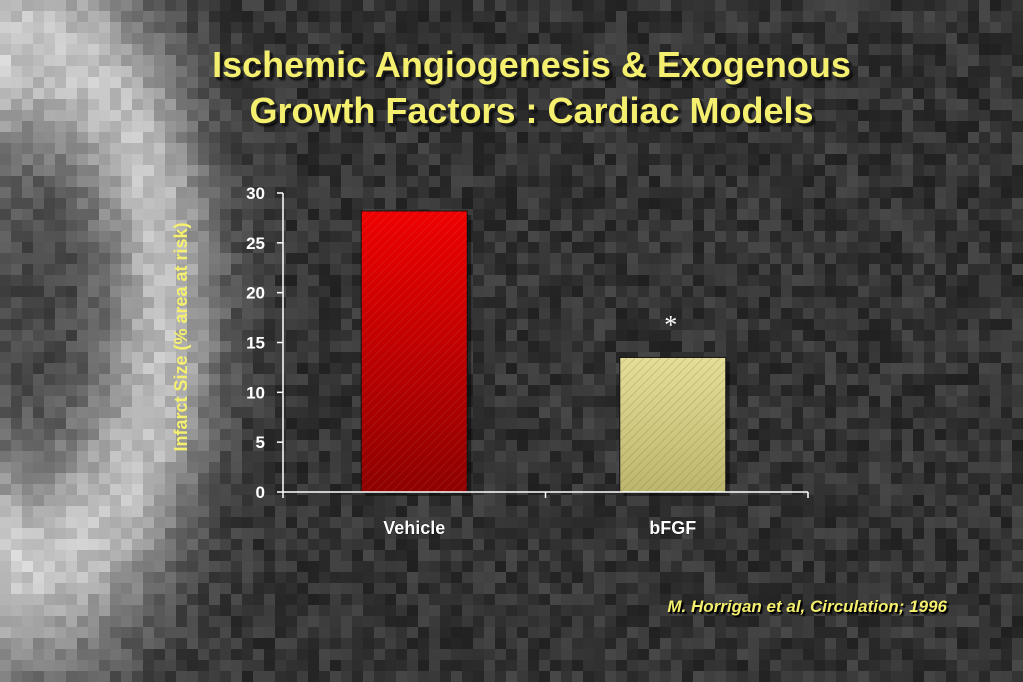 The height and width of the screenshot is (682, 1023). I want to click on y-tick-label: 20, so click(255, 293).